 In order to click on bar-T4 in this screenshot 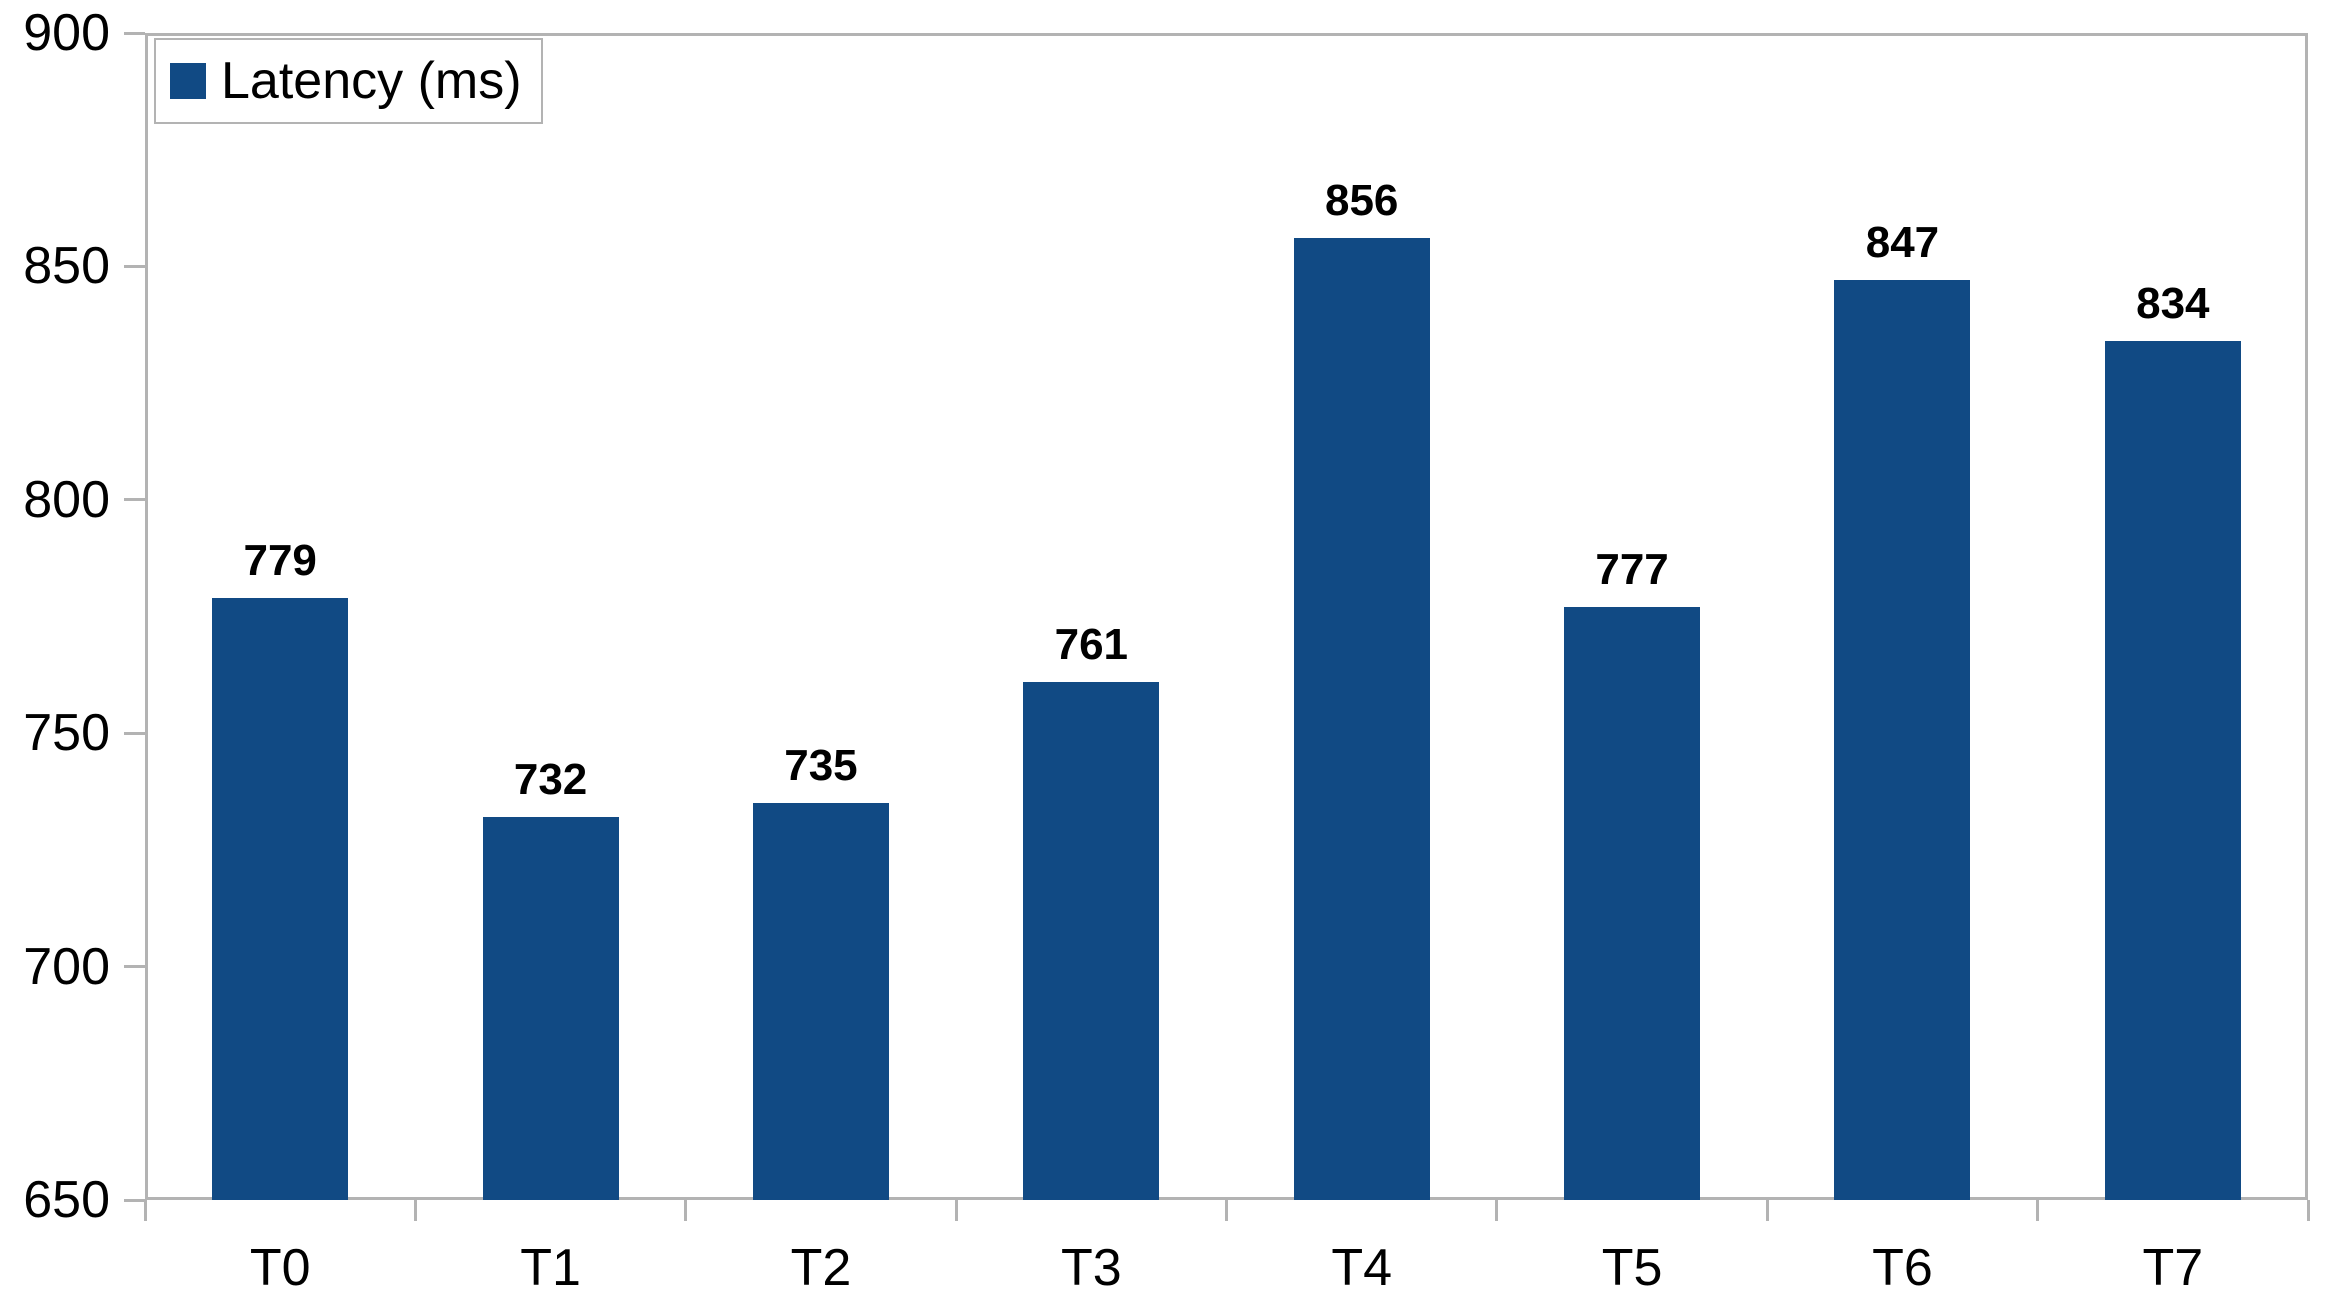, I will do `click(1361, 719)`.